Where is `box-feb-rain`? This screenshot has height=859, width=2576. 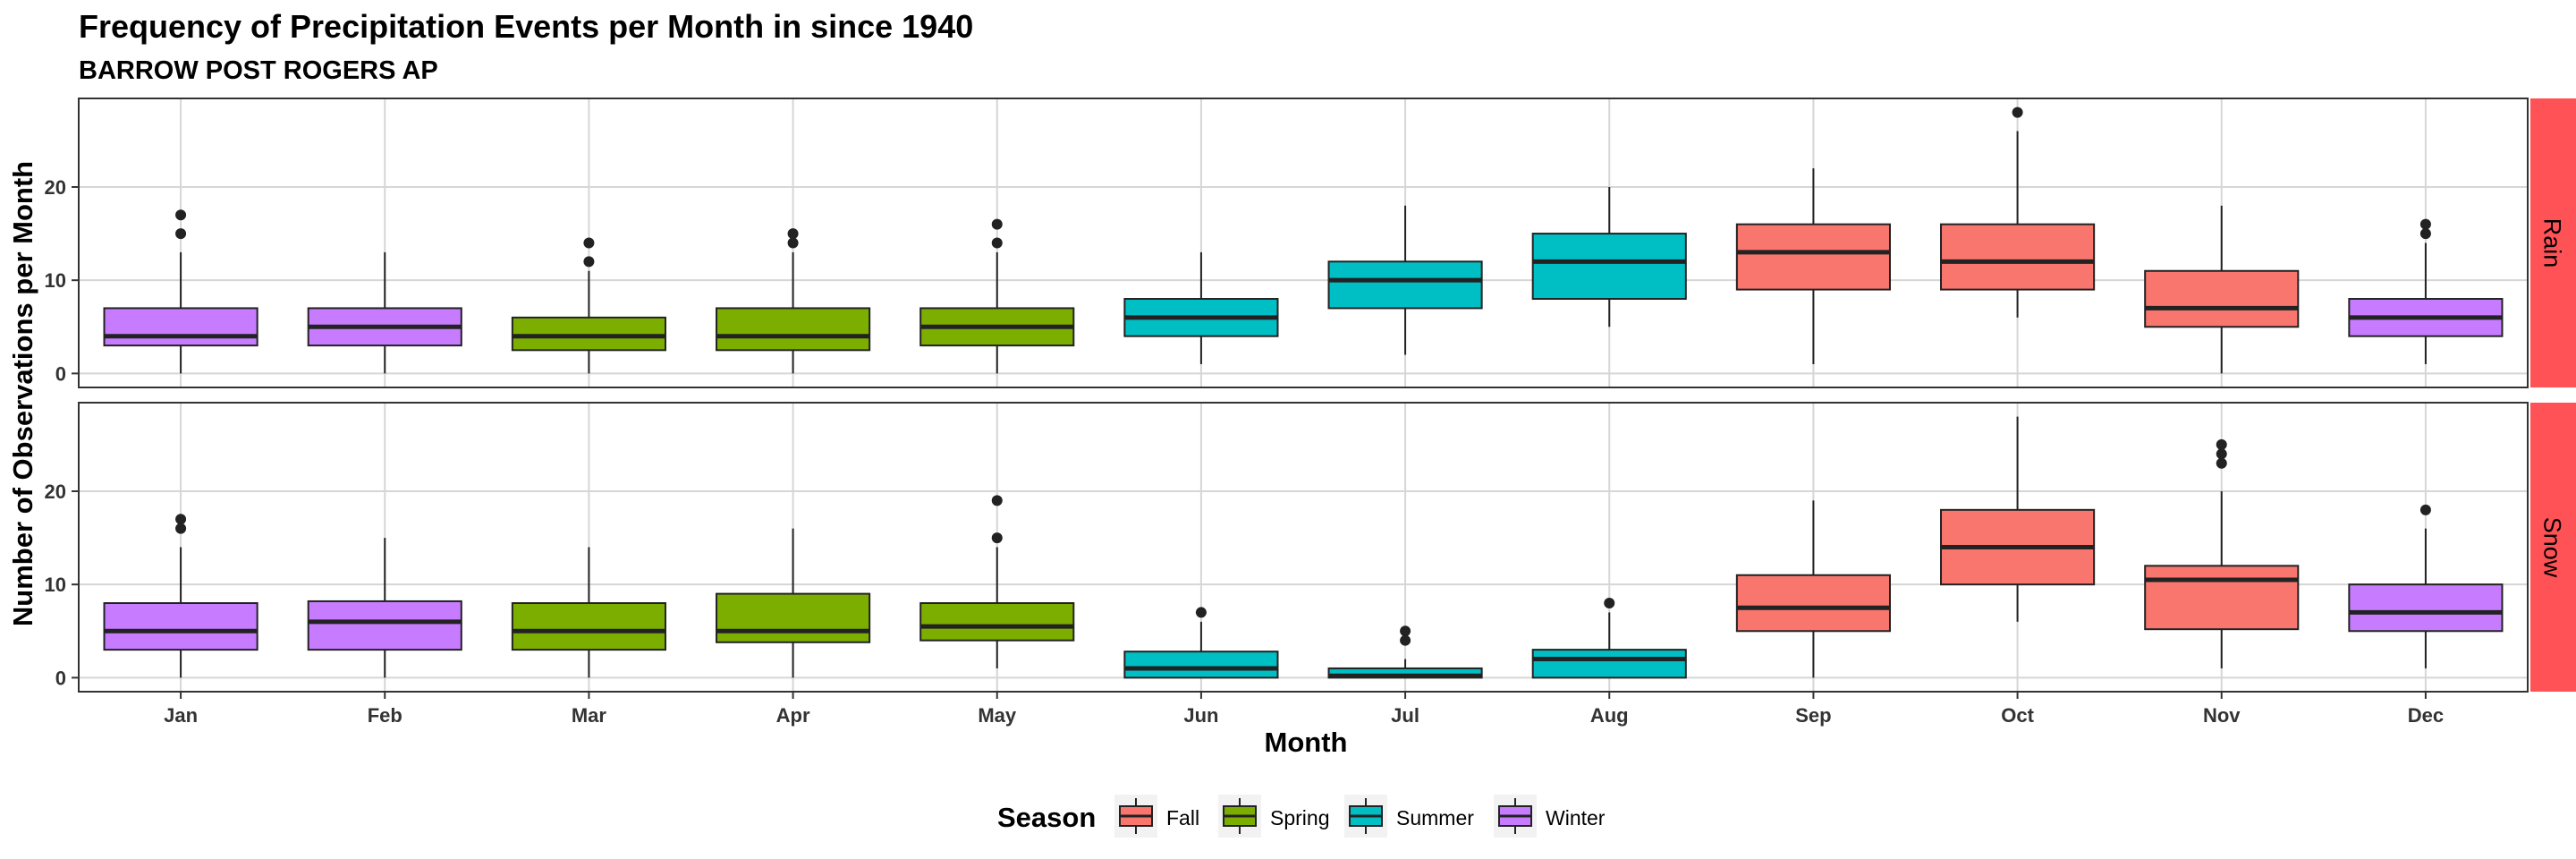 box-feb-rain is located at coordinates (384, 312).